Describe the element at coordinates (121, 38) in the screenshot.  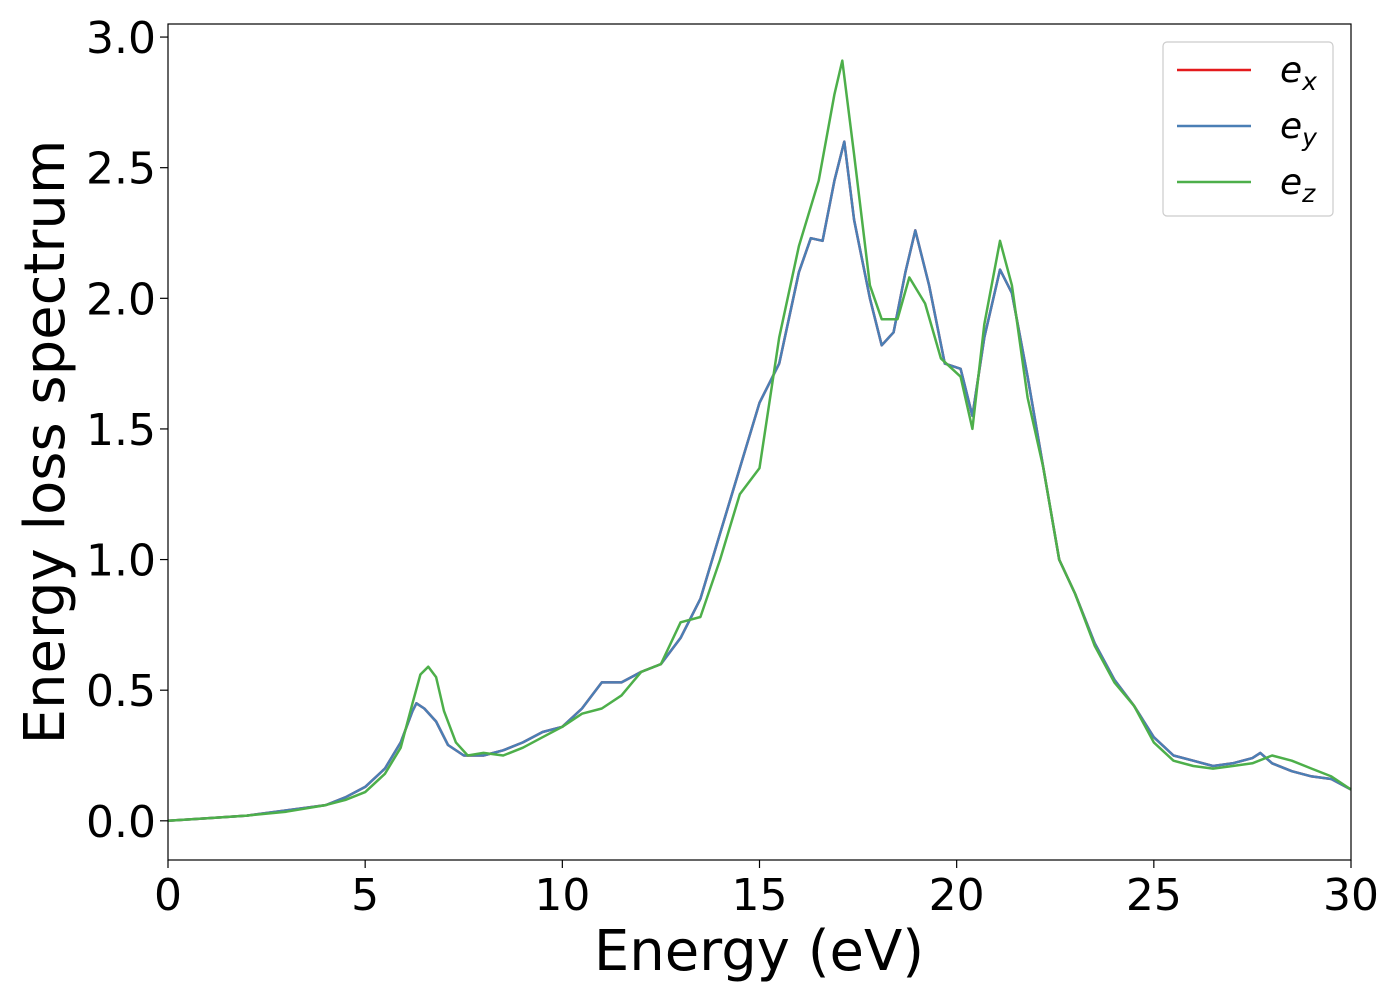
I see `y-tick-label: 3.0` at that location.